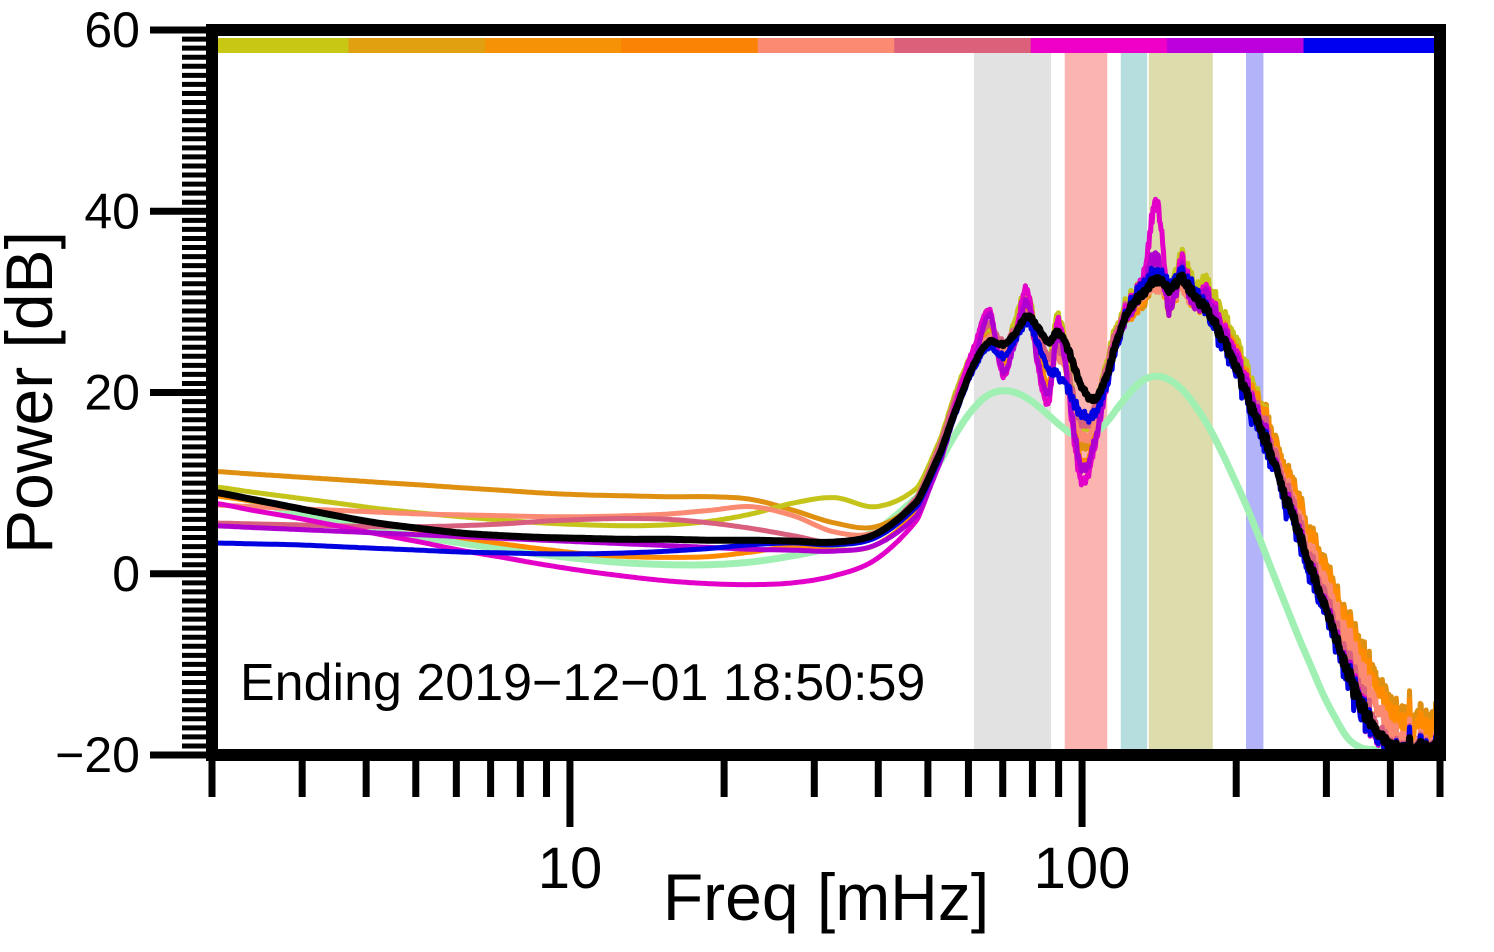  I want to click on y-tick-label: 0, so click(126, 574).